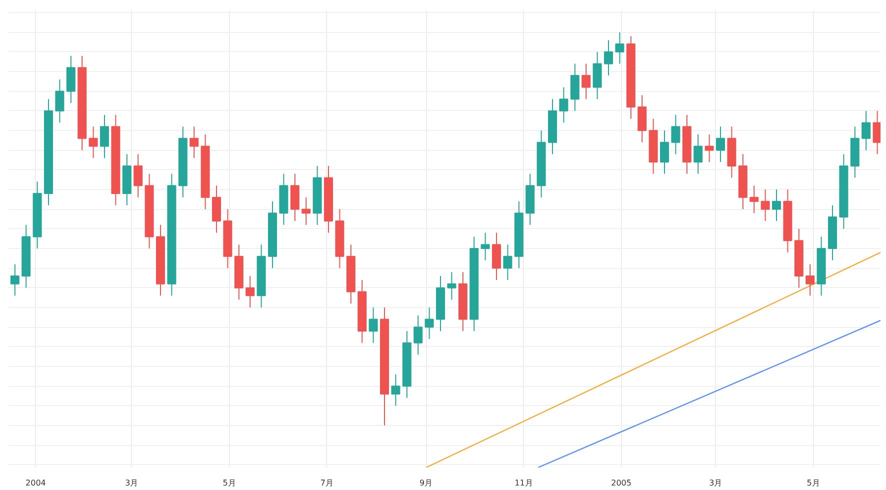 This screenshot has height=490, width=886. Describe the element at coordinates (426, 483) in the screenshot. I see `x-tick-label: 9月` at that location.